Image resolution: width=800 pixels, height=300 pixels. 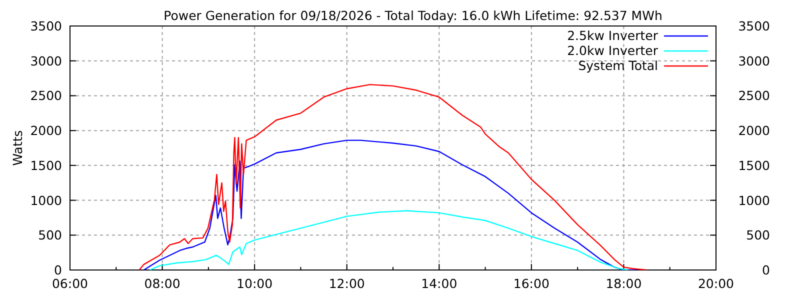 What do you see at coordinates (46, 60) in the screenshot?
I see `y-tick-label: 3000` at bounding box center [46, 60].